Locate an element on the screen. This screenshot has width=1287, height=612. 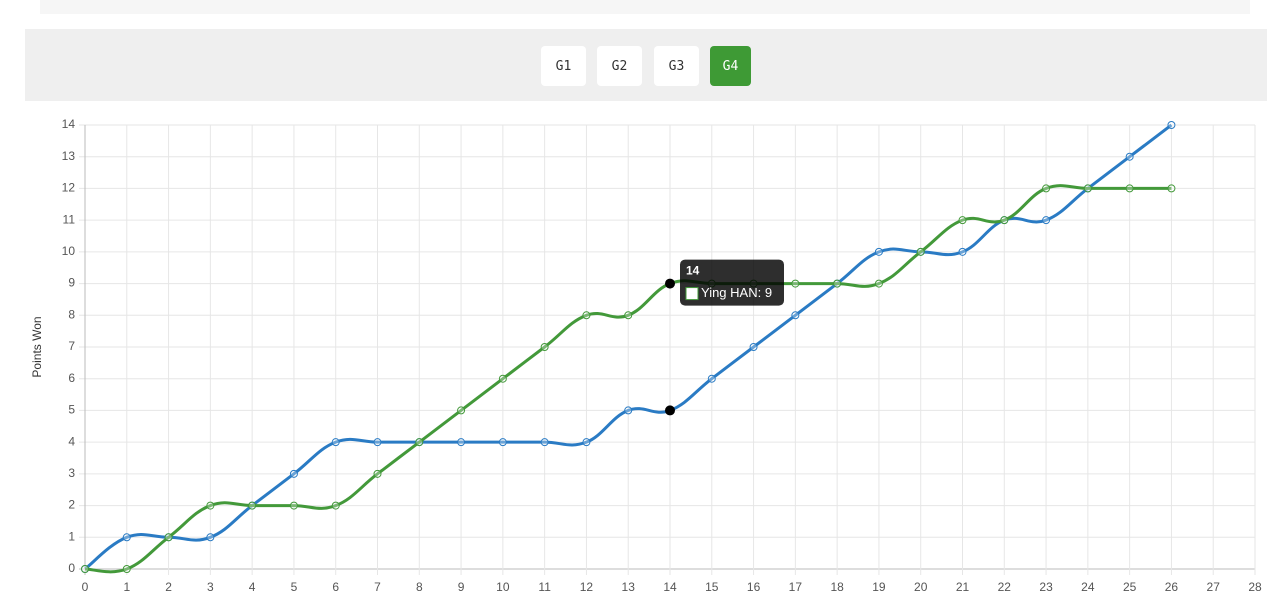
game-button: G2 is located at coordinates (619, 66).